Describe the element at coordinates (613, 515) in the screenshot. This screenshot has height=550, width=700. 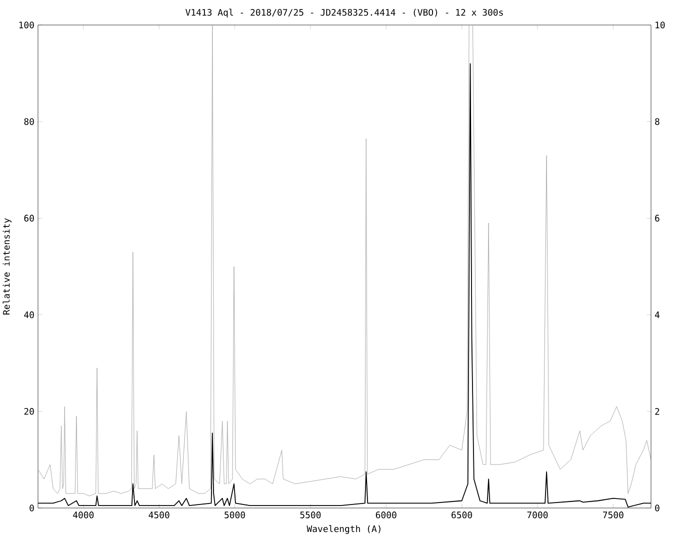
I see `x-tick-label: 7500` at that location.